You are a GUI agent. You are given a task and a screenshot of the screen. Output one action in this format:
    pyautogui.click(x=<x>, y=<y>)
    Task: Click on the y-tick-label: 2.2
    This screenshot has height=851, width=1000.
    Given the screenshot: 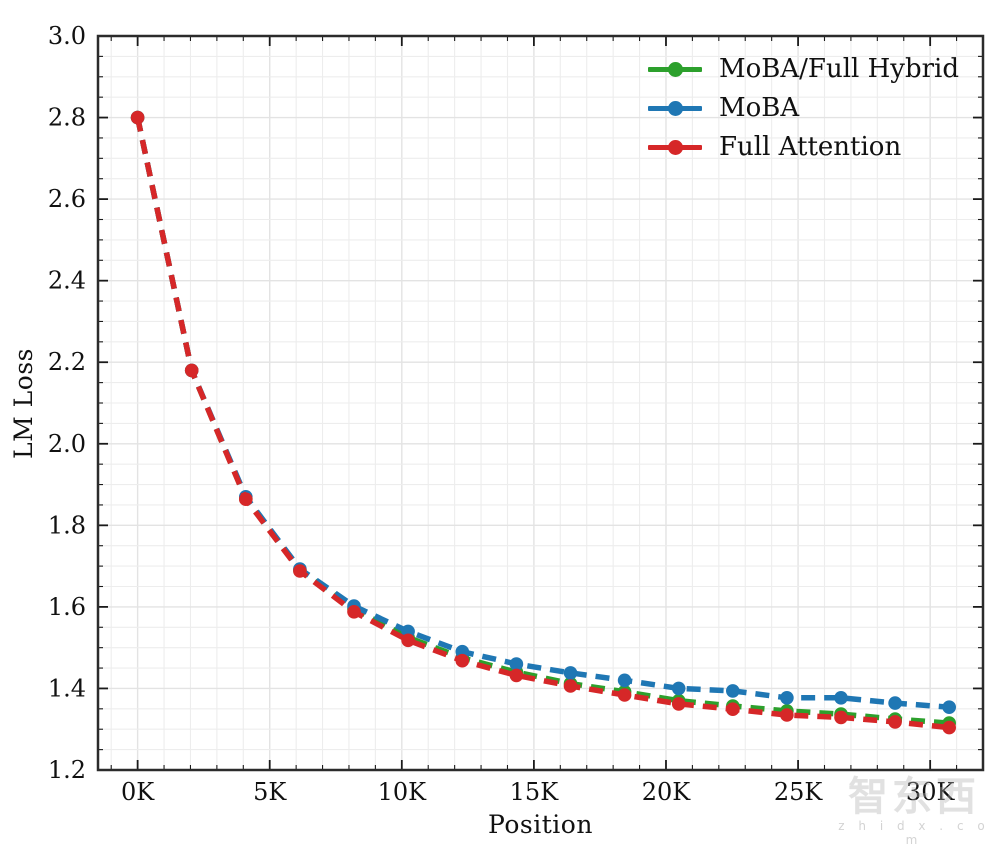 What is the action you would take?
    pyautogui.click(x=67, y=362)
    